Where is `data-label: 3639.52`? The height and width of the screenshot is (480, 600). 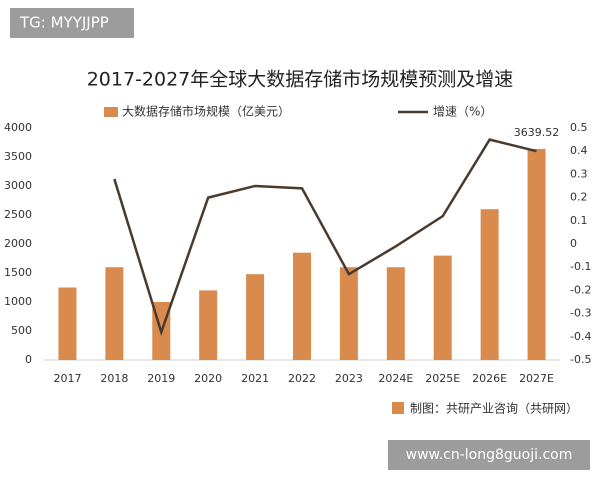 data-label: 3639.52 is located at coordinates (537, 132).